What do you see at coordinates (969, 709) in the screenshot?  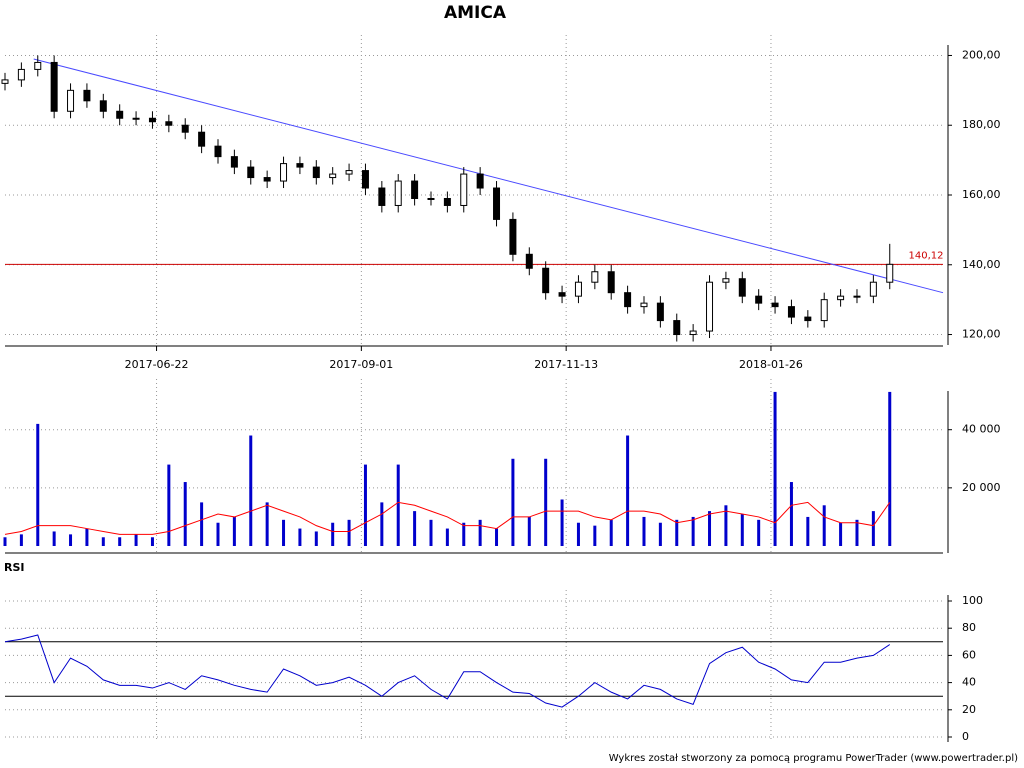 I see `y-tick-label: 20` at bounding box center [969, 709].